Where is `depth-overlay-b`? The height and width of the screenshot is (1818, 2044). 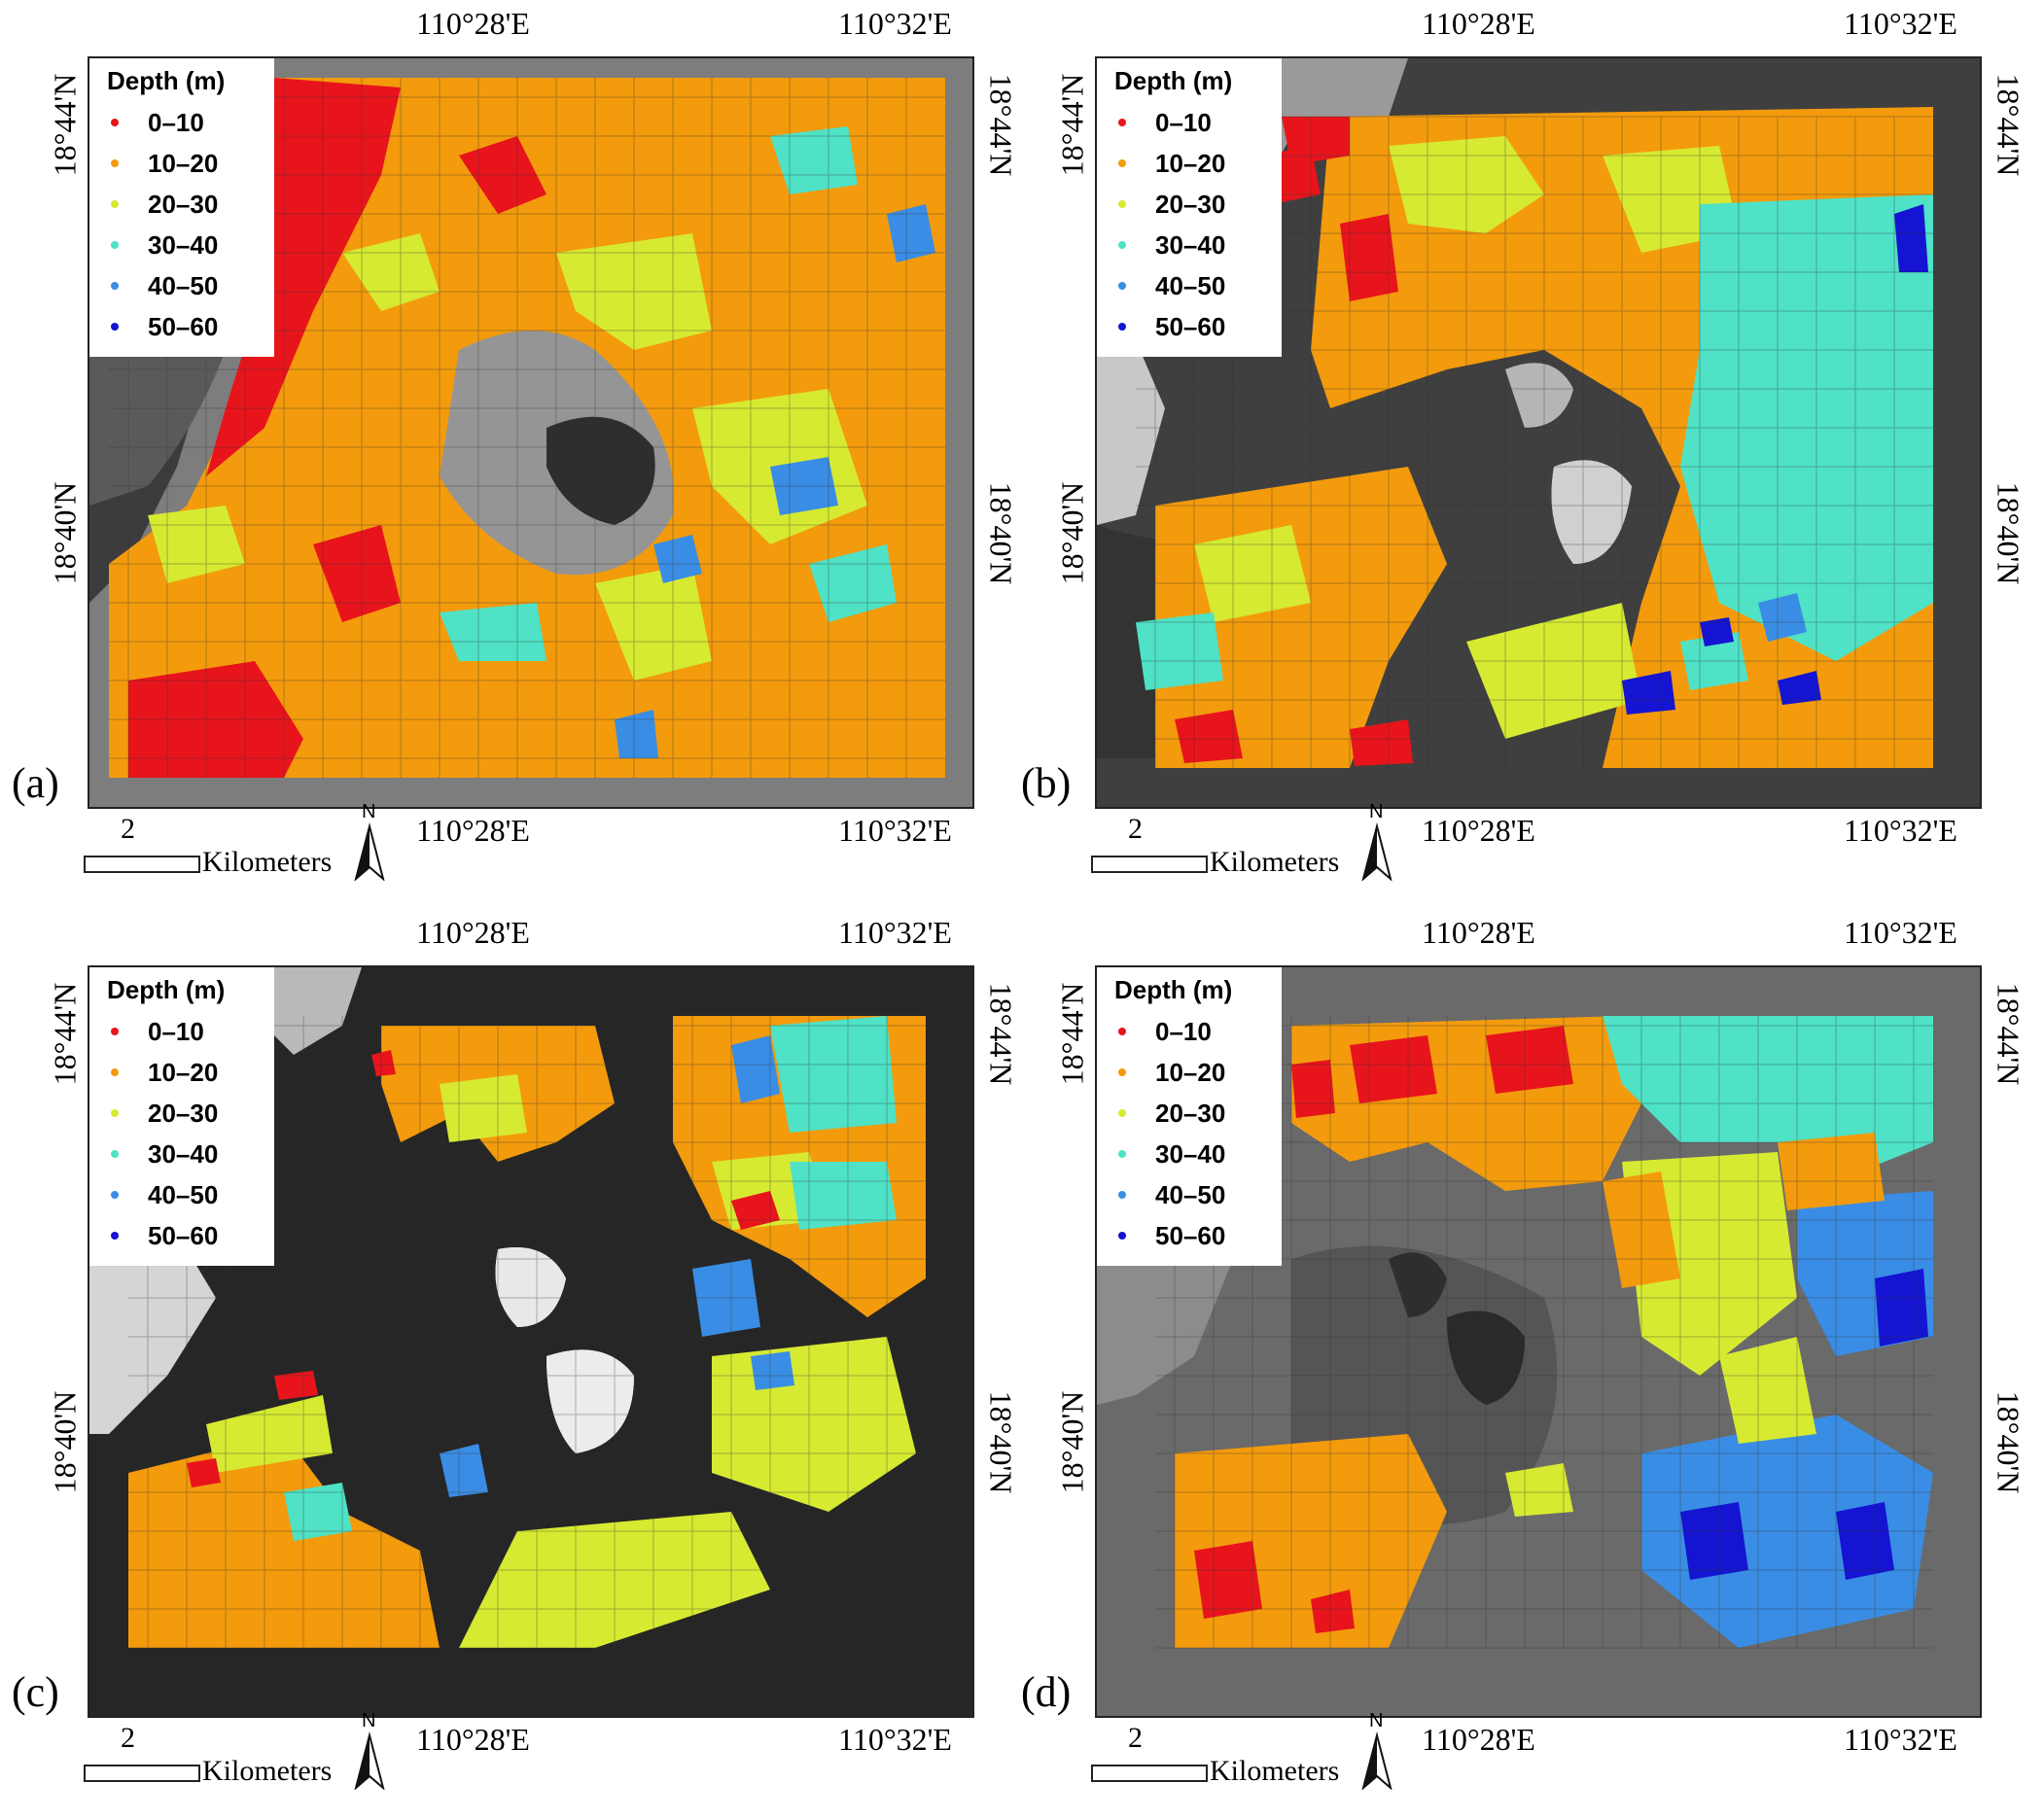
depth-overlay-b is located at coordinates (1535, 437).